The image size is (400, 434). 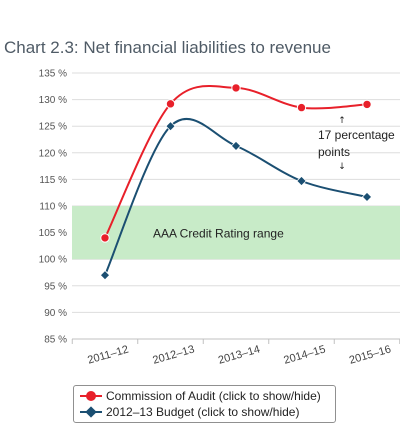 What do you see at coordinates (53, 153) in the screenshot?
I see `y-tick-label: 120 %` at bounding box center [53, 153].